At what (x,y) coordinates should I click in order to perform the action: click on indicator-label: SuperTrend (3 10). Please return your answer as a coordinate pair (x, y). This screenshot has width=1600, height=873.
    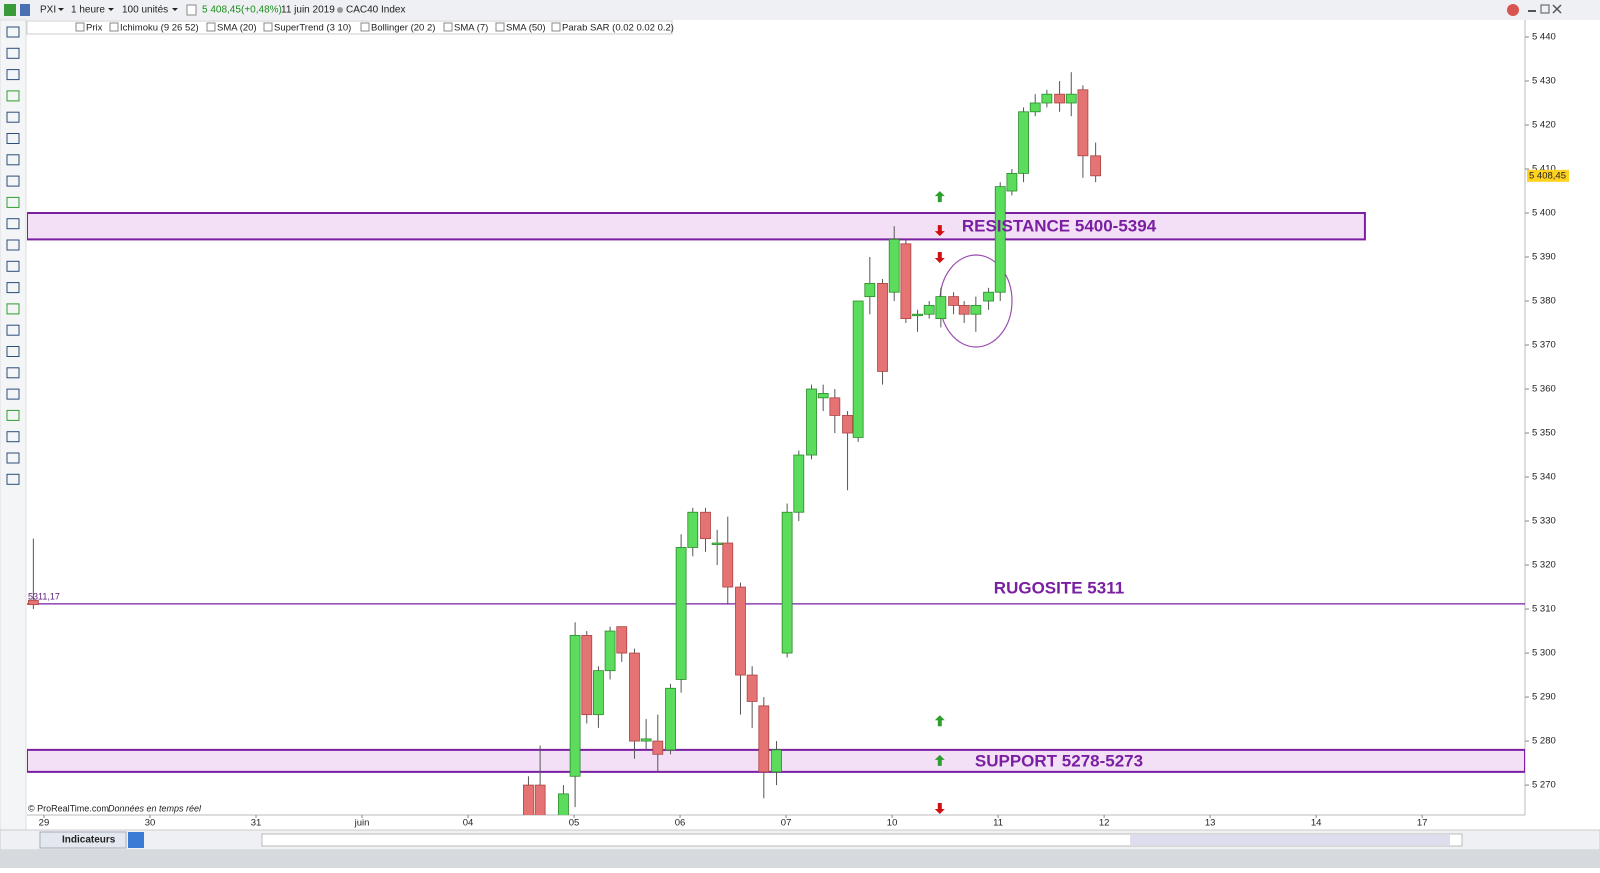
    Looking at the image, I should click on (312, 28).